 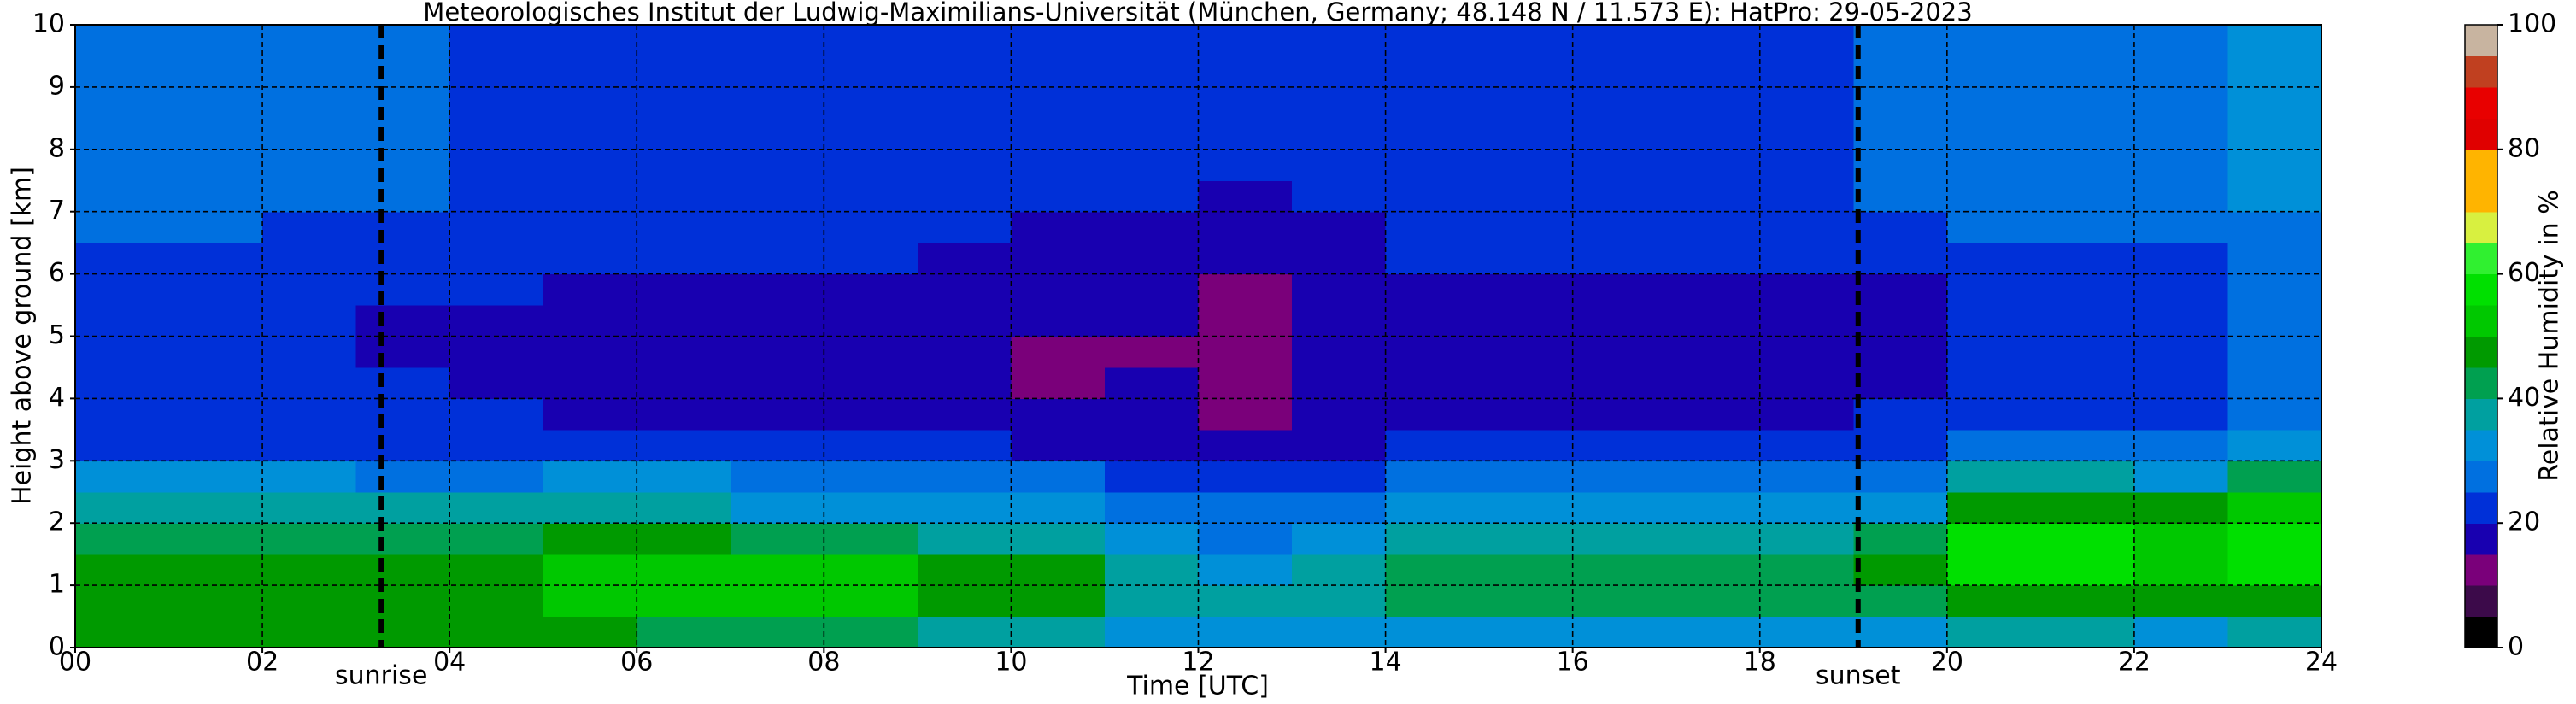 What do you see at coordinates (262, 663) in the screenshot?
I see `x-tick-label: 02` at bounding box center [262, 663].